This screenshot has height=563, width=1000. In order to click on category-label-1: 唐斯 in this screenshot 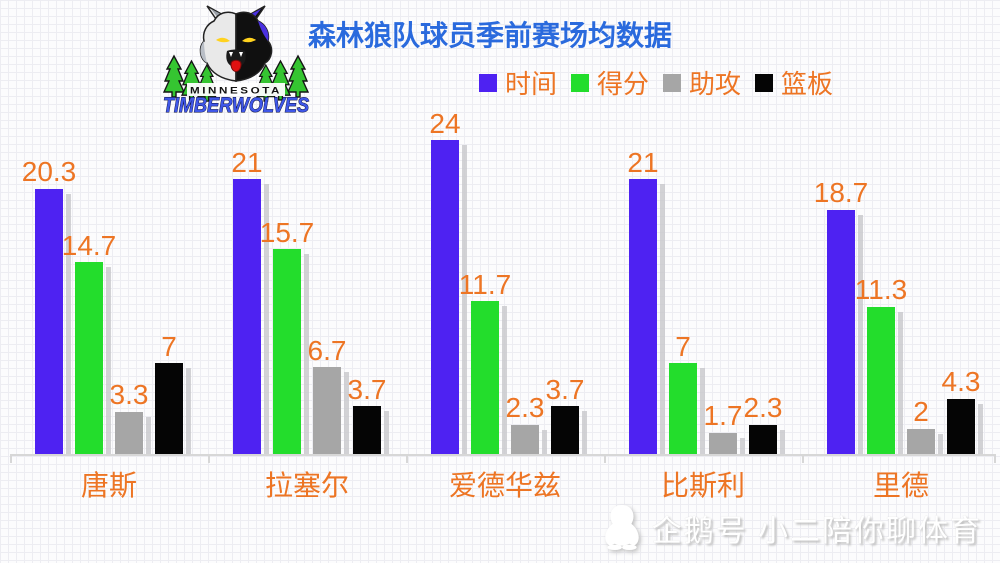, I will do `click(108, 485)`.